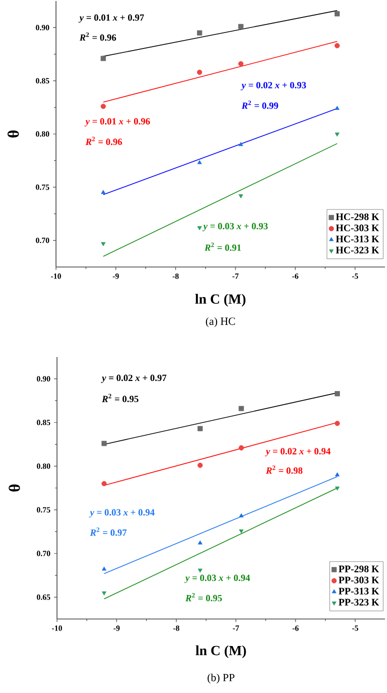 This screenshot has height=693, width=387. I want to click on legend-label: HC-323 K, so click(358, 250).